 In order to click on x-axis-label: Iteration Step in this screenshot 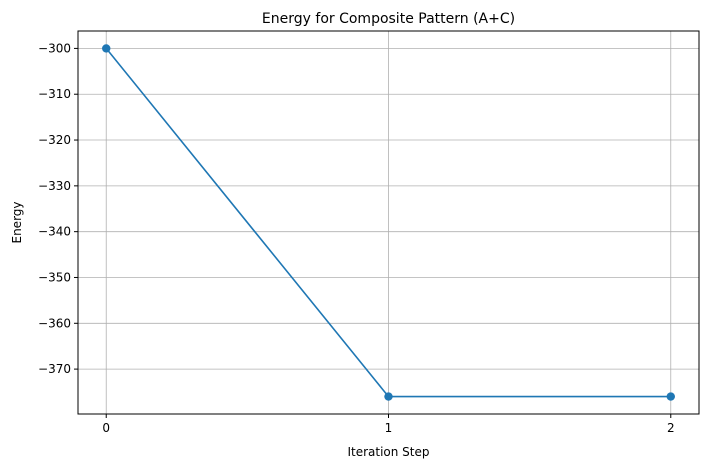, I will do `click(388, 452)`.